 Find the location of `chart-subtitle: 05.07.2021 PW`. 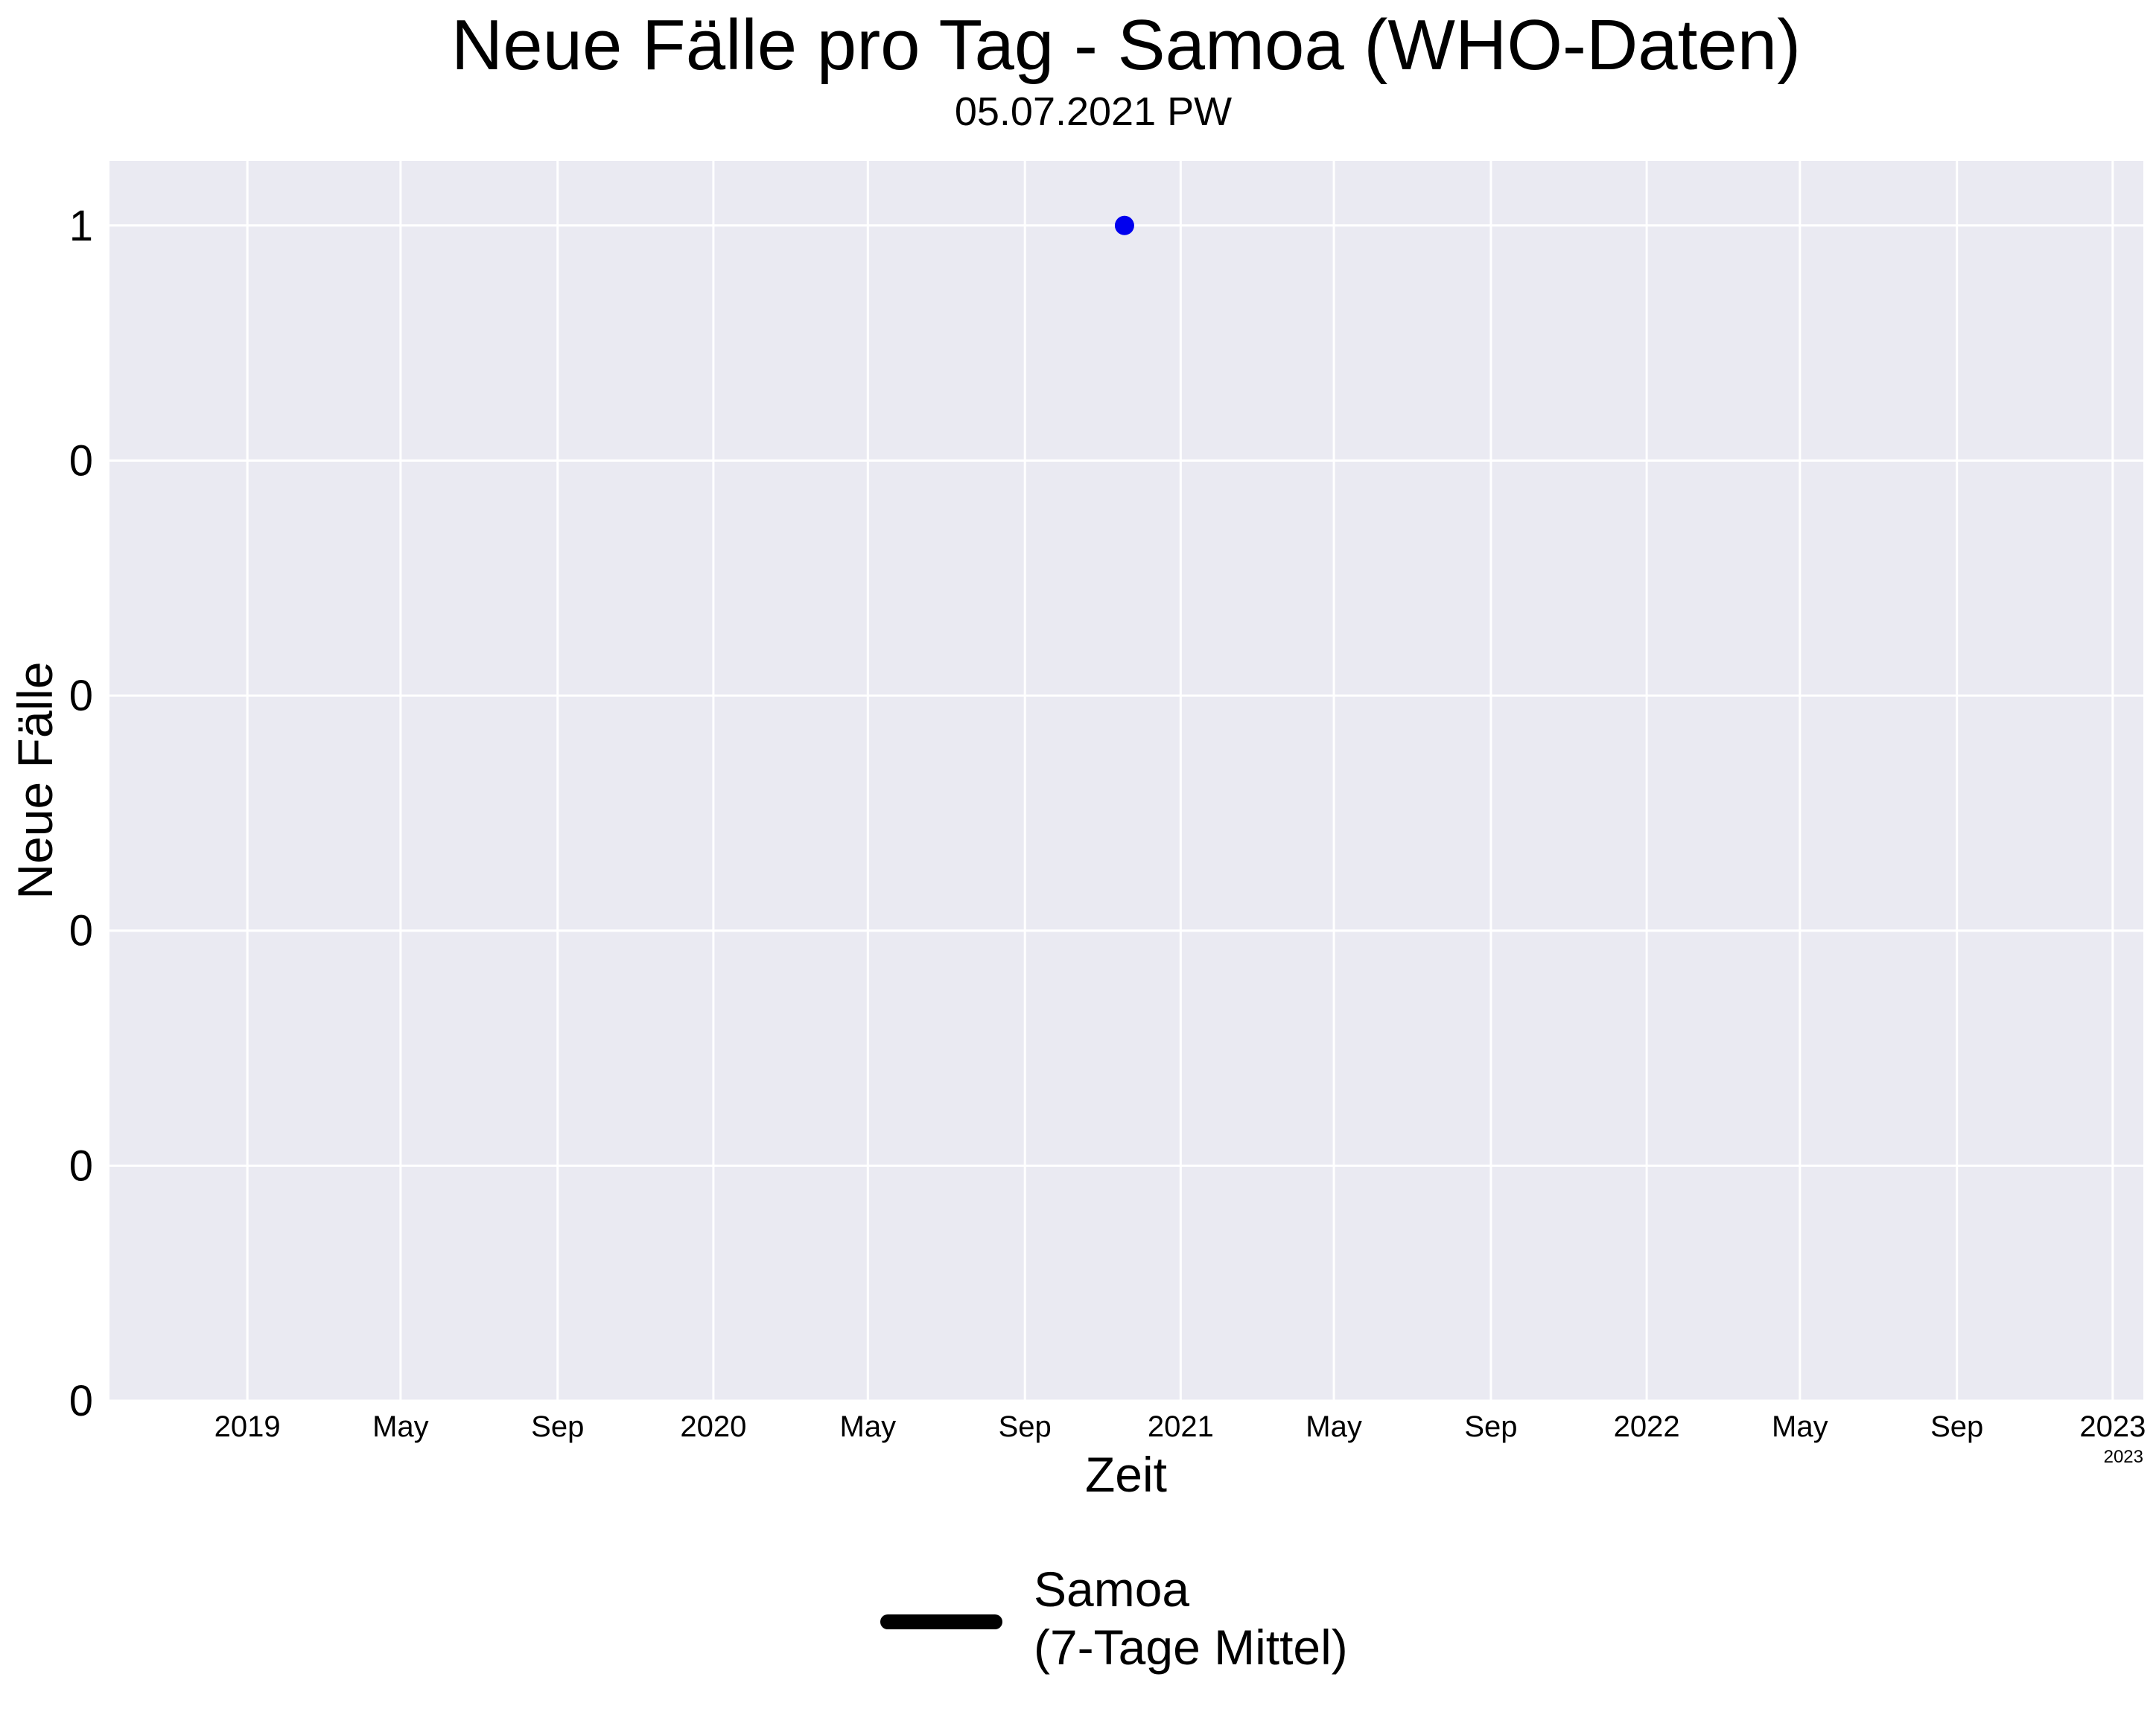

chart-subtitle: 05.07.2021 PW is located at coordinates (1093, 111).